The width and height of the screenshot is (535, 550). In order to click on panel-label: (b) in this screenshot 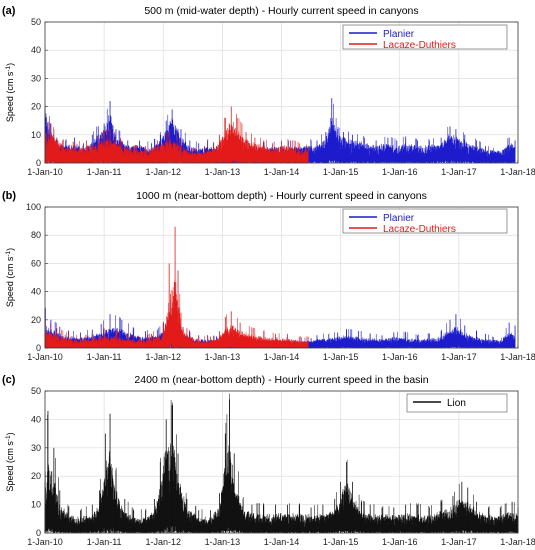, I will do `click(9, 196)`.